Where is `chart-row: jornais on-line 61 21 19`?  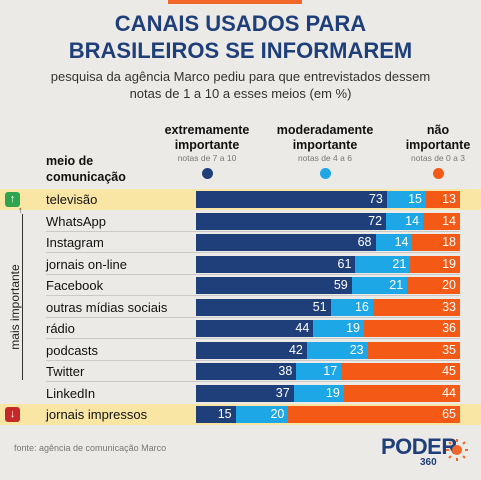
chart-row: jornais on-line 61 21 19 is located at coordinates (240, 264).